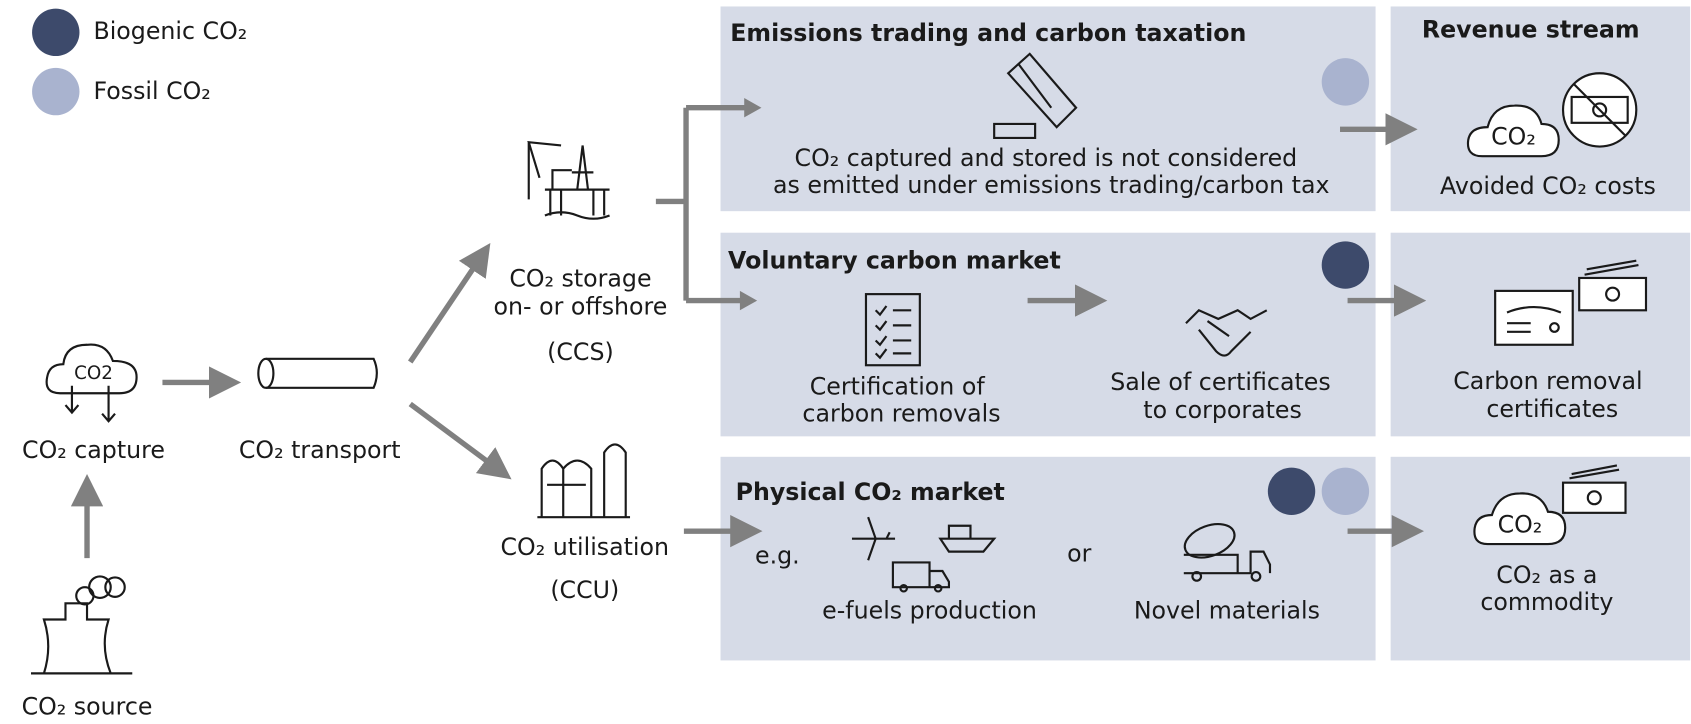  I want to click on icon-avoided, so click(1552, 115).